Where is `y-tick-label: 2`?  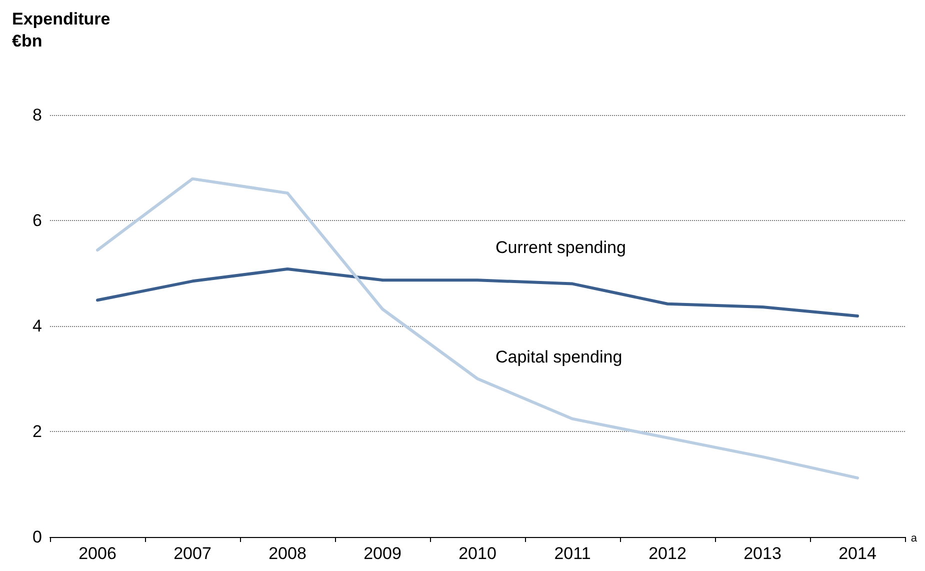 y-tick-label: 2 is located at coordinates (37, 431).